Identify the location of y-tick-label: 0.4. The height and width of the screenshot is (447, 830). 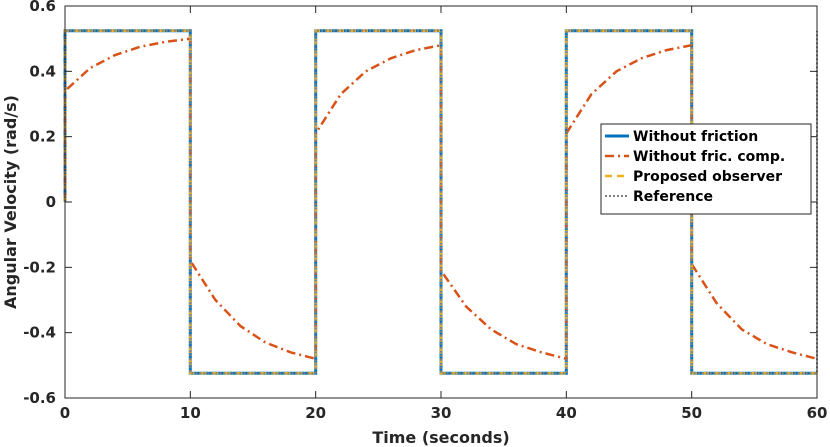
(42, 71).